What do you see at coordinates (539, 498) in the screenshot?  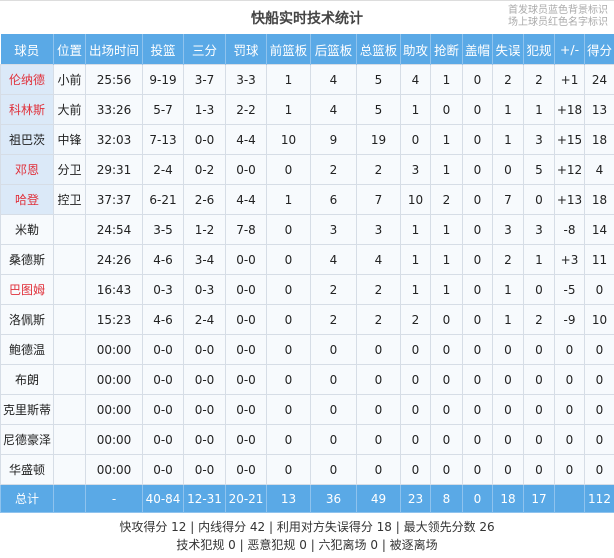 I see `total-cell: 17` at bounding box center [539, 498].